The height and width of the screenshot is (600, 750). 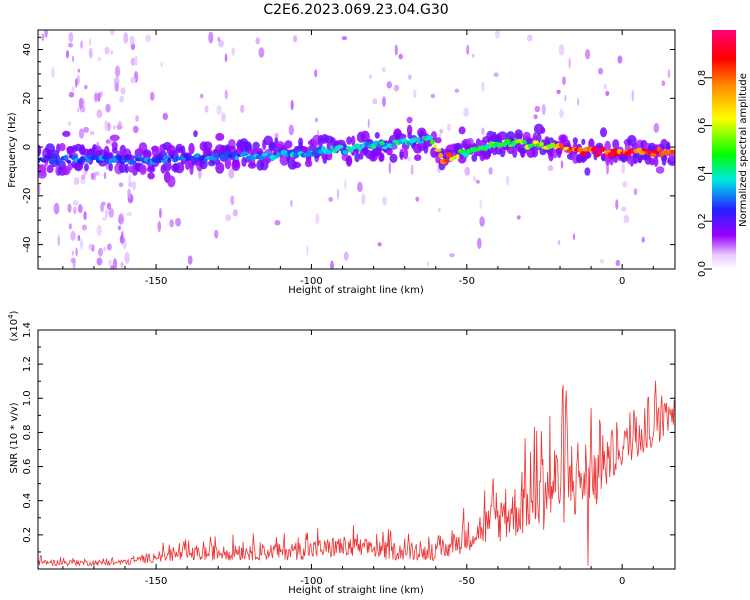 I want to click on colorbar-tick-label: 0.6, so click(x=702, y=126).